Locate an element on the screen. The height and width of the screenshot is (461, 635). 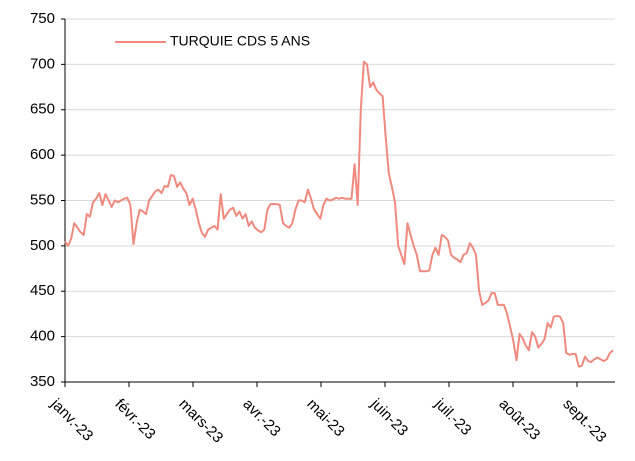
y-tick-label: 400 is located at coordinates (42, 336).